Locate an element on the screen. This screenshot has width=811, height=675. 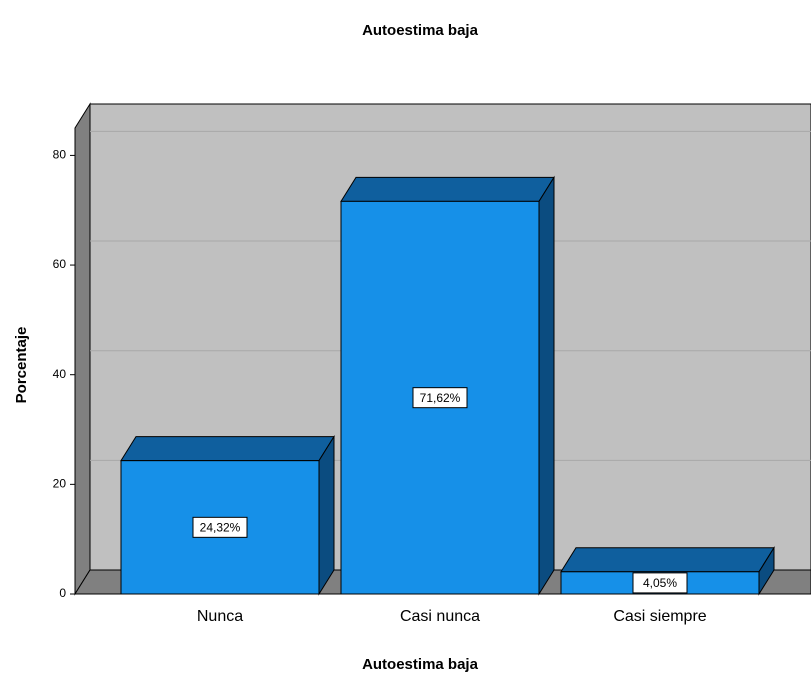
chart-title: Autoestima baja is located at coordinates (420, 30).